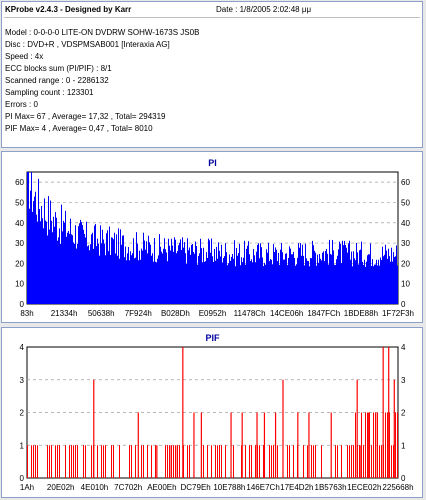 The image size is (426, 500). Describe the element at coordinates (49, 92) in the screenshot. I see `info-sampling: Sampling count : 123301` at that location.